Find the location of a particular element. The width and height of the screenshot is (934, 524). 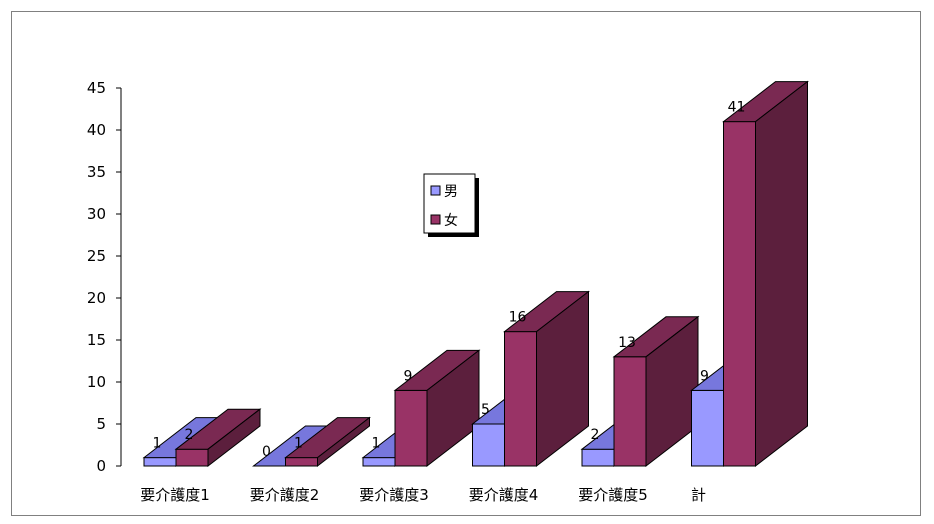

x-category-label: 要介護度2 is located at coordinates (285, 495).